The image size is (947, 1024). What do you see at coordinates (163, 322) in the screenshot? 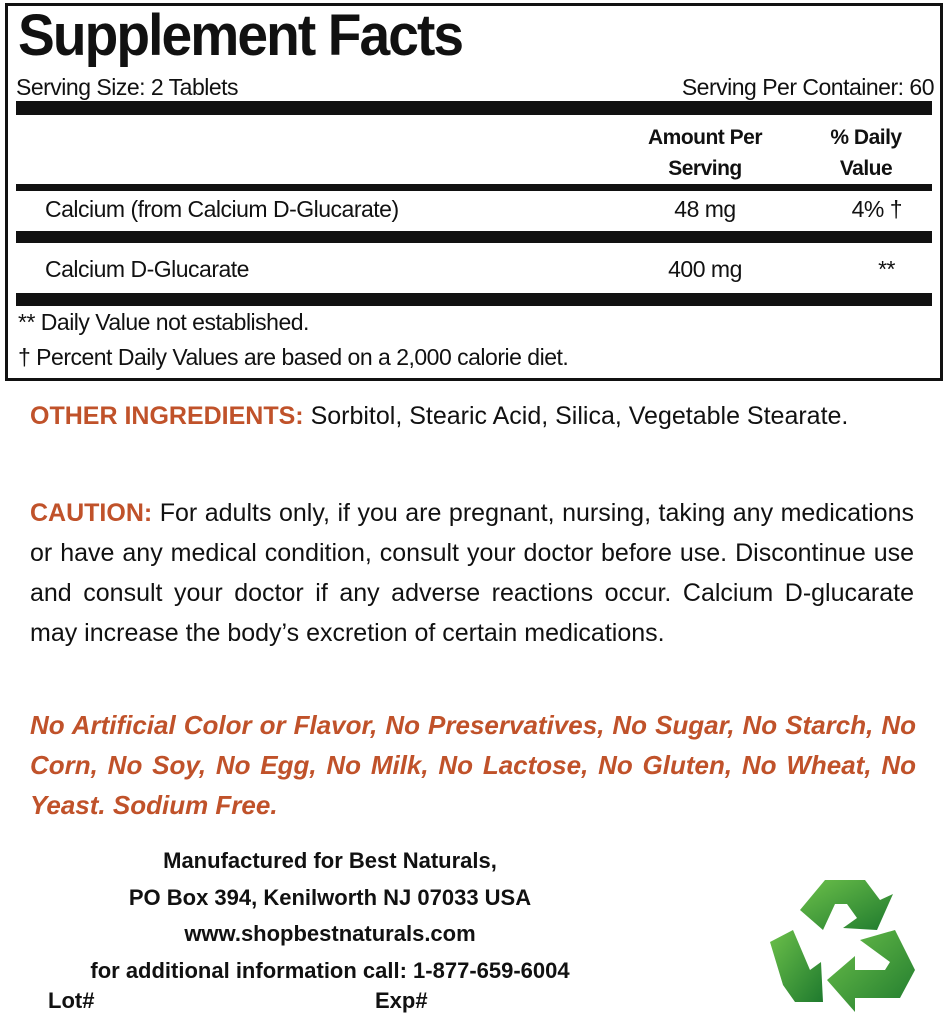
I see `footnote: ** Daily Value not established.` at bounding box center [163, 322].